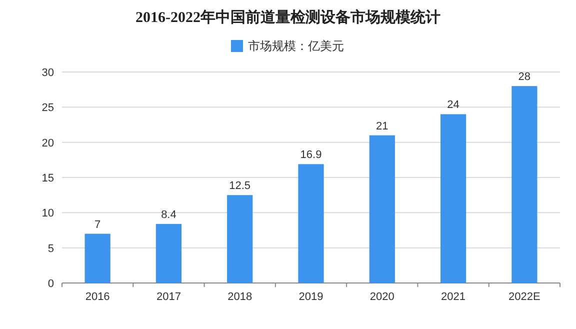 This screenshot has width=576, height=329. I want to click on y-tick-label: 20, so click(48, 143).